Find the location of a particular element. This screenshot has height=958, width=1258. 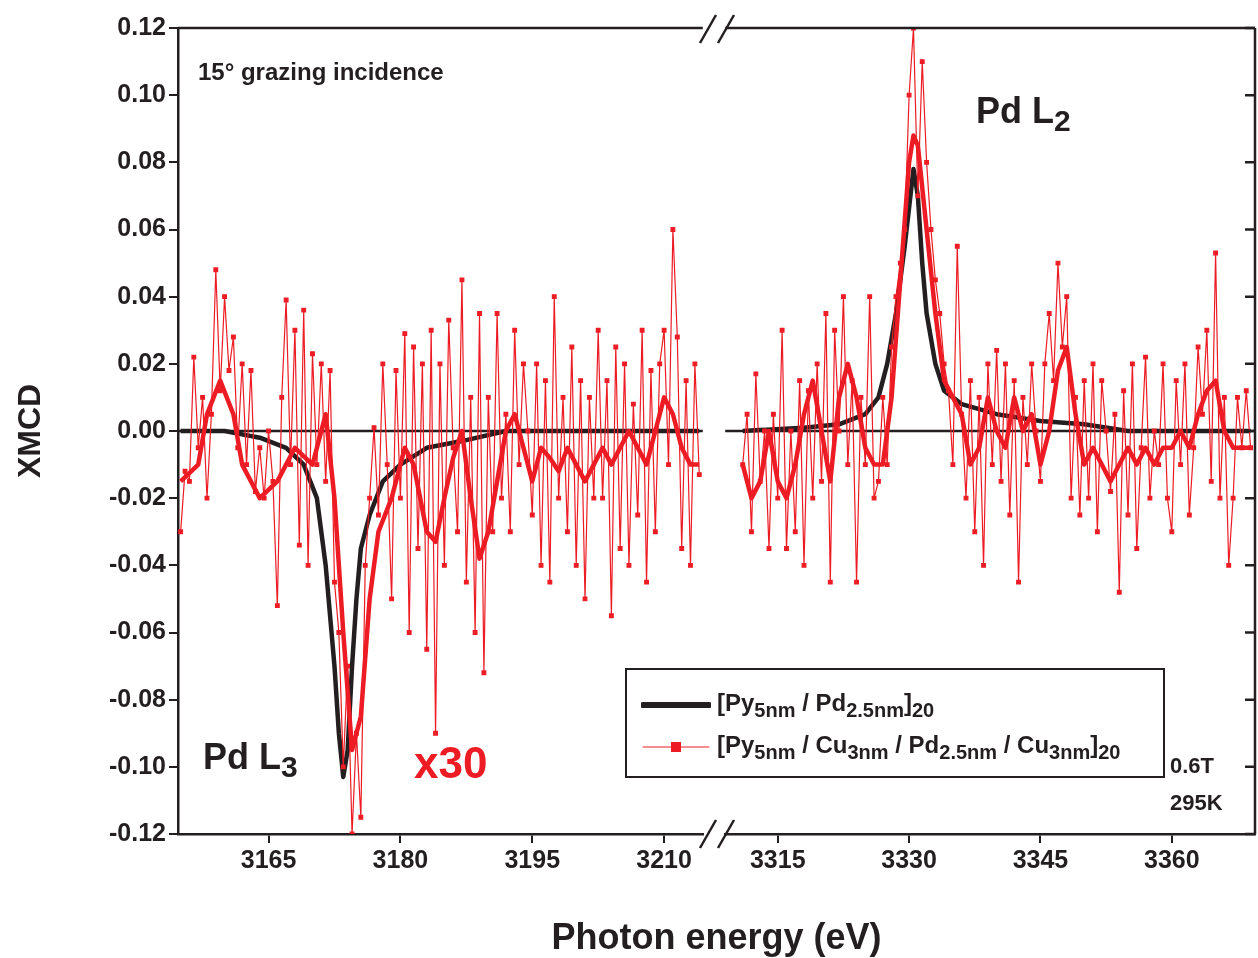

x-tick-label: 3210 is located at coordinates (664, 858).